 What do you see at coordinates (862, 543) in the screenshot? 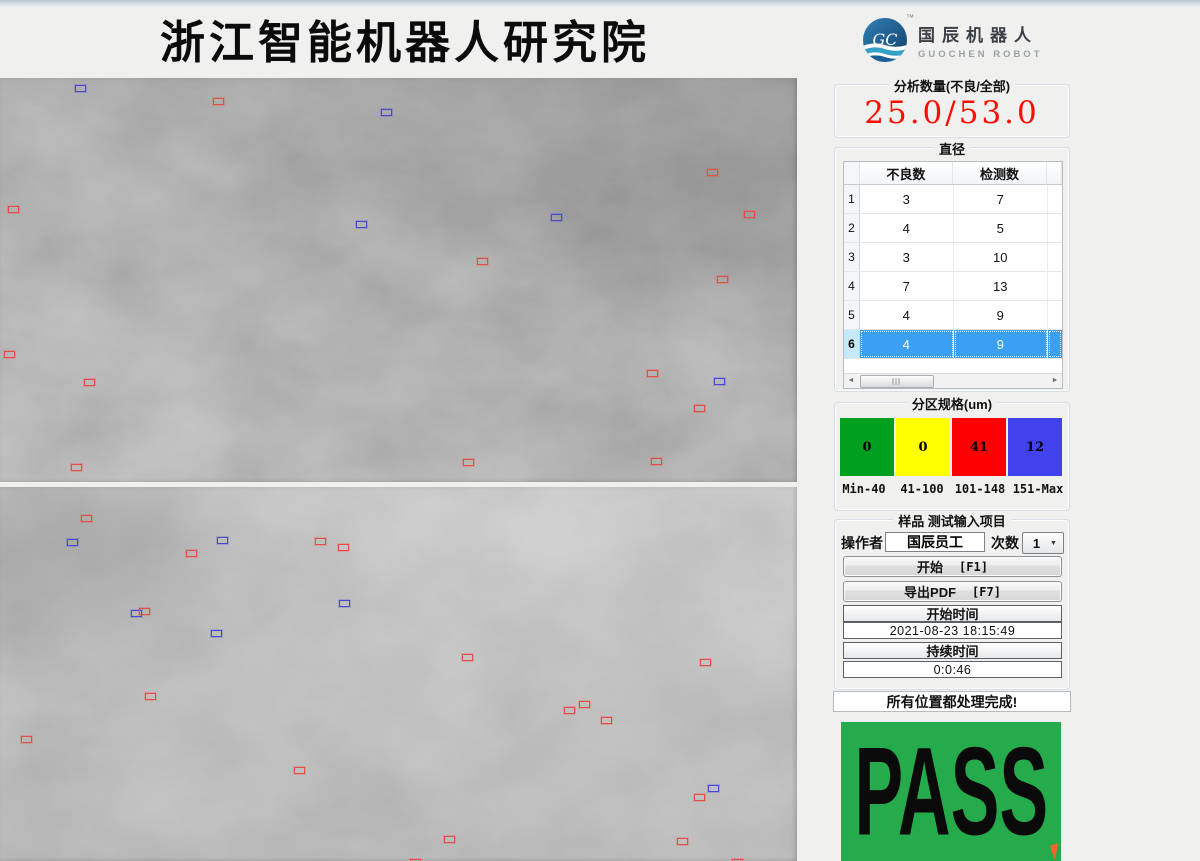
I see `operator-label: 操作者` at bounding box center [862, 543].